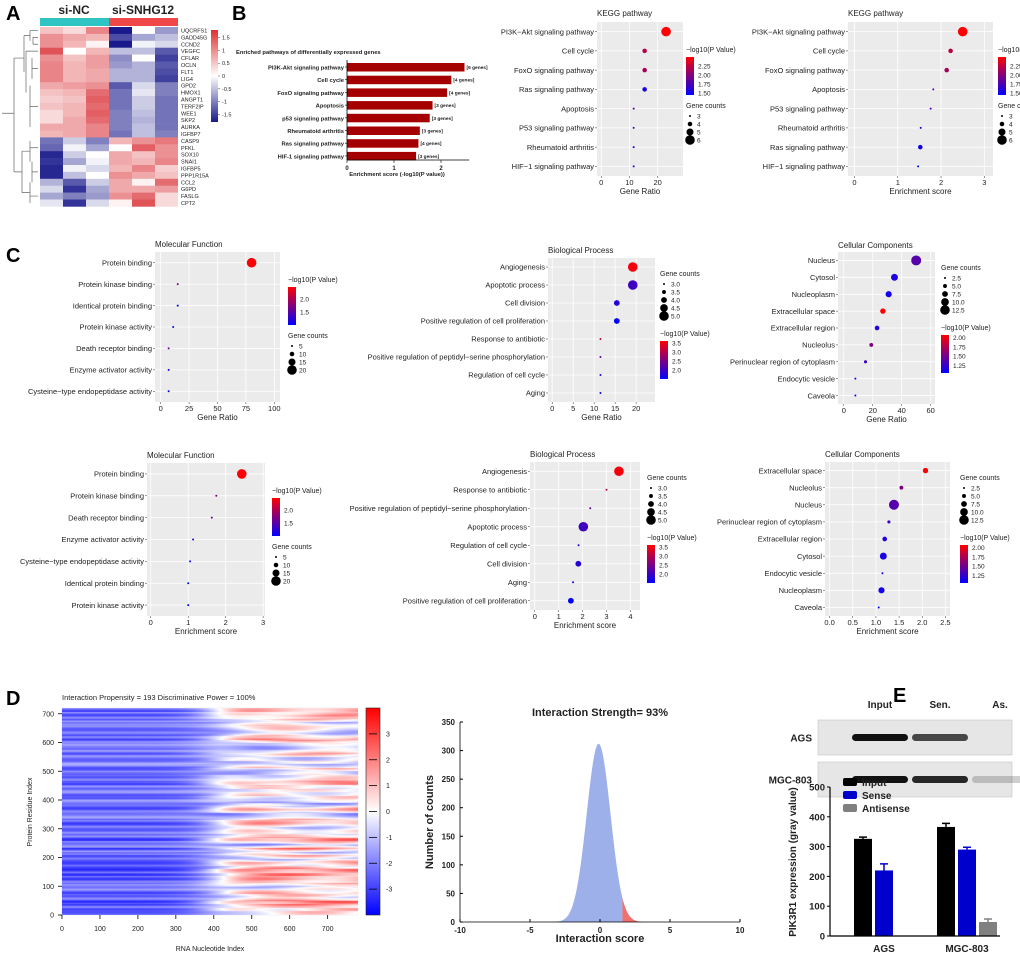  What do you see at coordinates (304, 312) in the screenshot?
I see `color-legend-tick: 1.5` at bounding box center [304, 312].